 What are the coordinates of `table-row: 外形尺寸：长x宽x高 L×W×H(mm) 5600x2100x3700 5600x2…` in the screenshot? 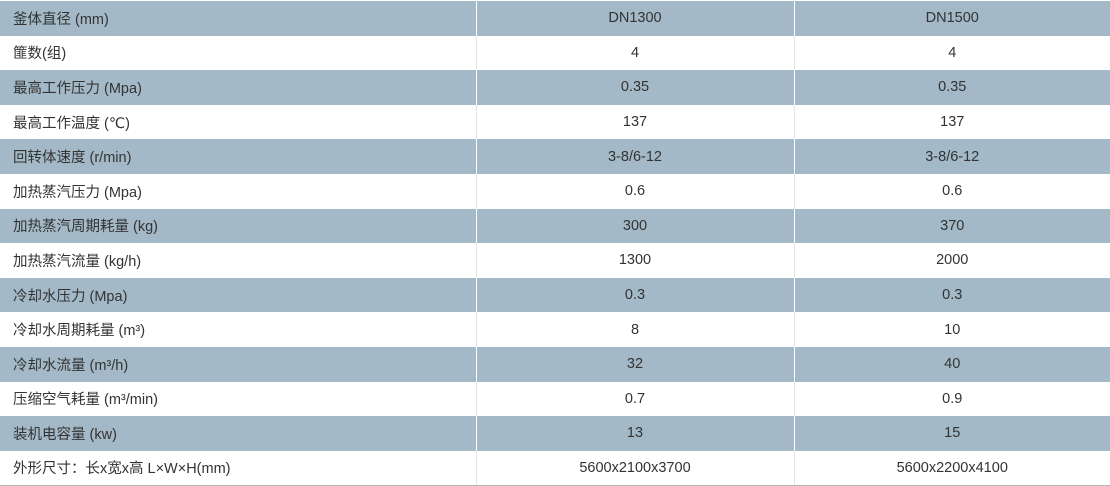 It's located at (555, 468).